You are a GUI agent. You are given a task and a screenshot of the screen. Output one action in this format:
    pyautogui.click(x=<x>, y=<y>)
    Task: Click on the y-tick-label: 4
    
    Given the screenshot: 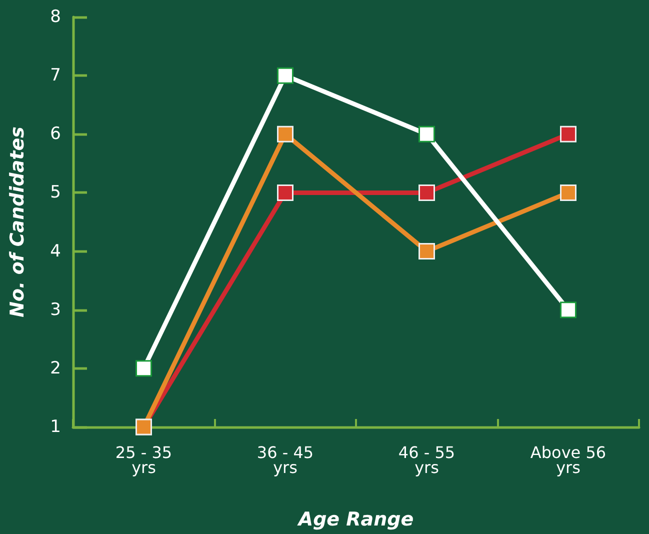 What is the action you would take?
    pyautogui.click(x=55, y=251)
    